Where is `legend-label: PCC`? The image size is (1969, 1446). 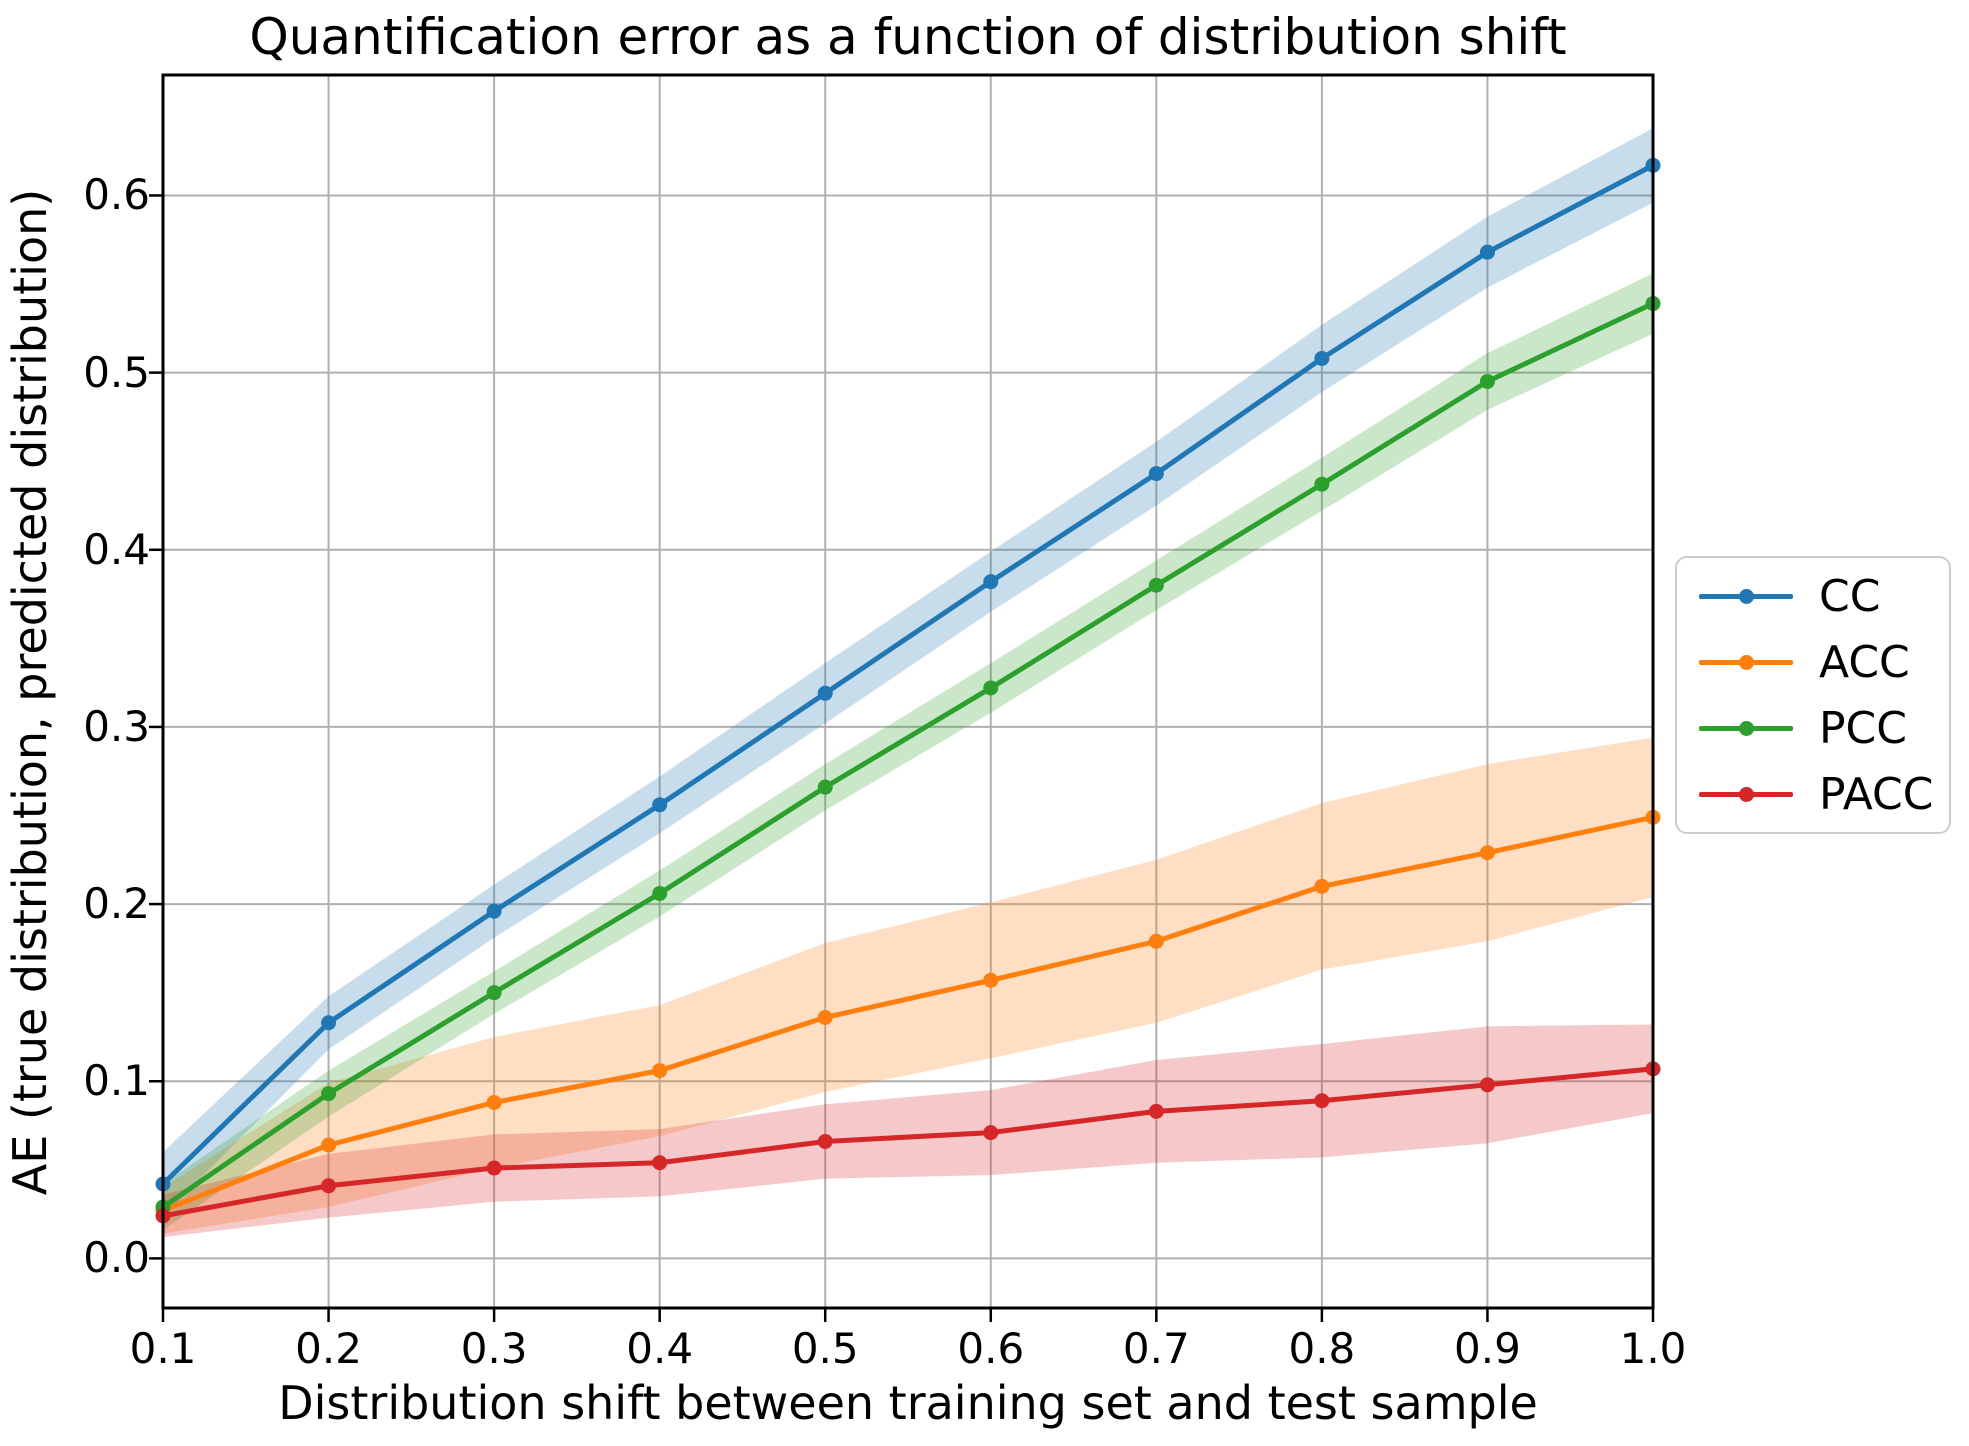 legend-label: PCC is located at coordinates (1863, 728).